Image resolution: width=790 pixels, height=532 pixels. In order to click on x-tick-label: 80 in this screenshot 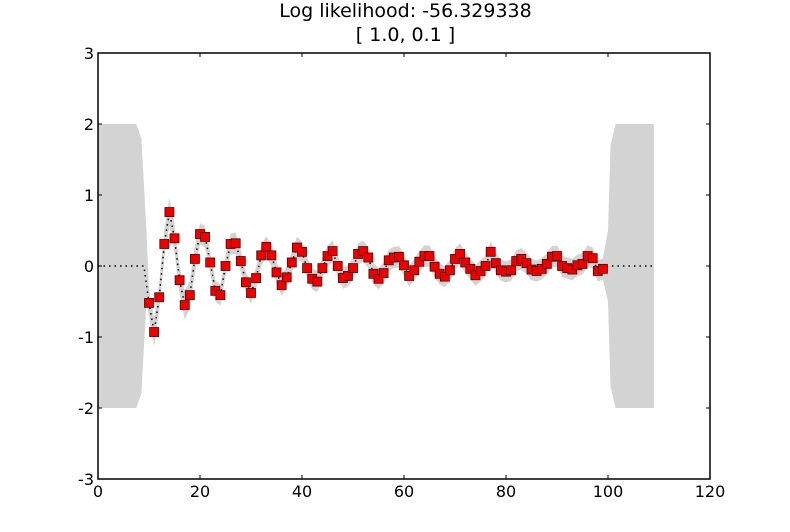, I will do `click(506, 491)`.